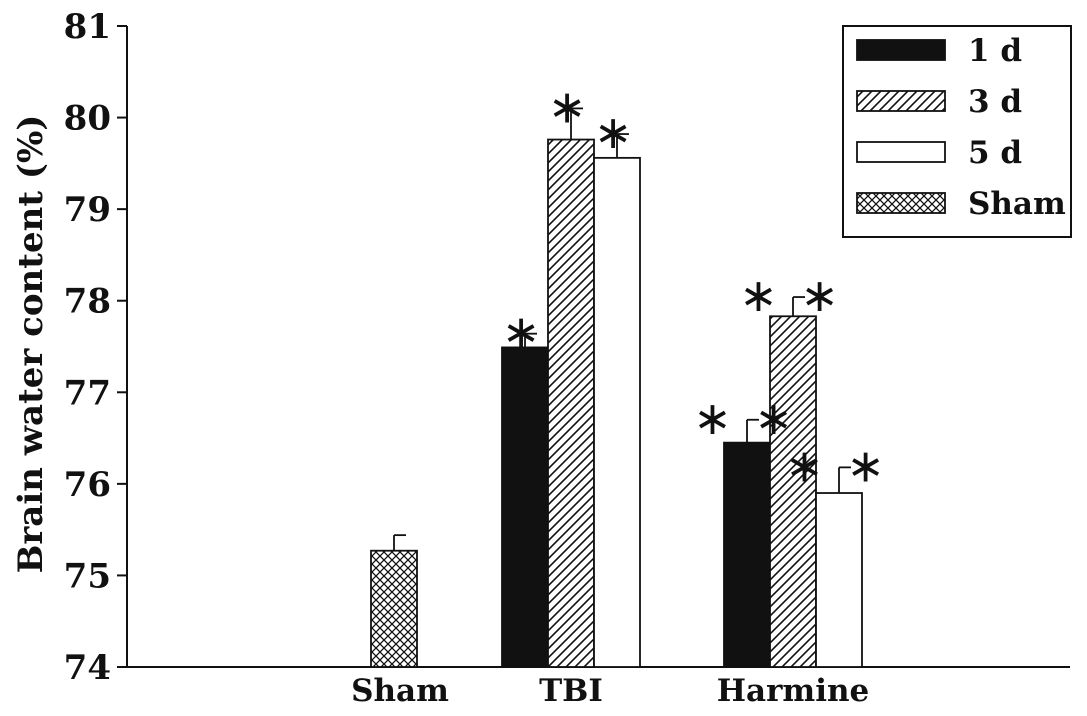  I want to click on legend-box, so click(957, 131).